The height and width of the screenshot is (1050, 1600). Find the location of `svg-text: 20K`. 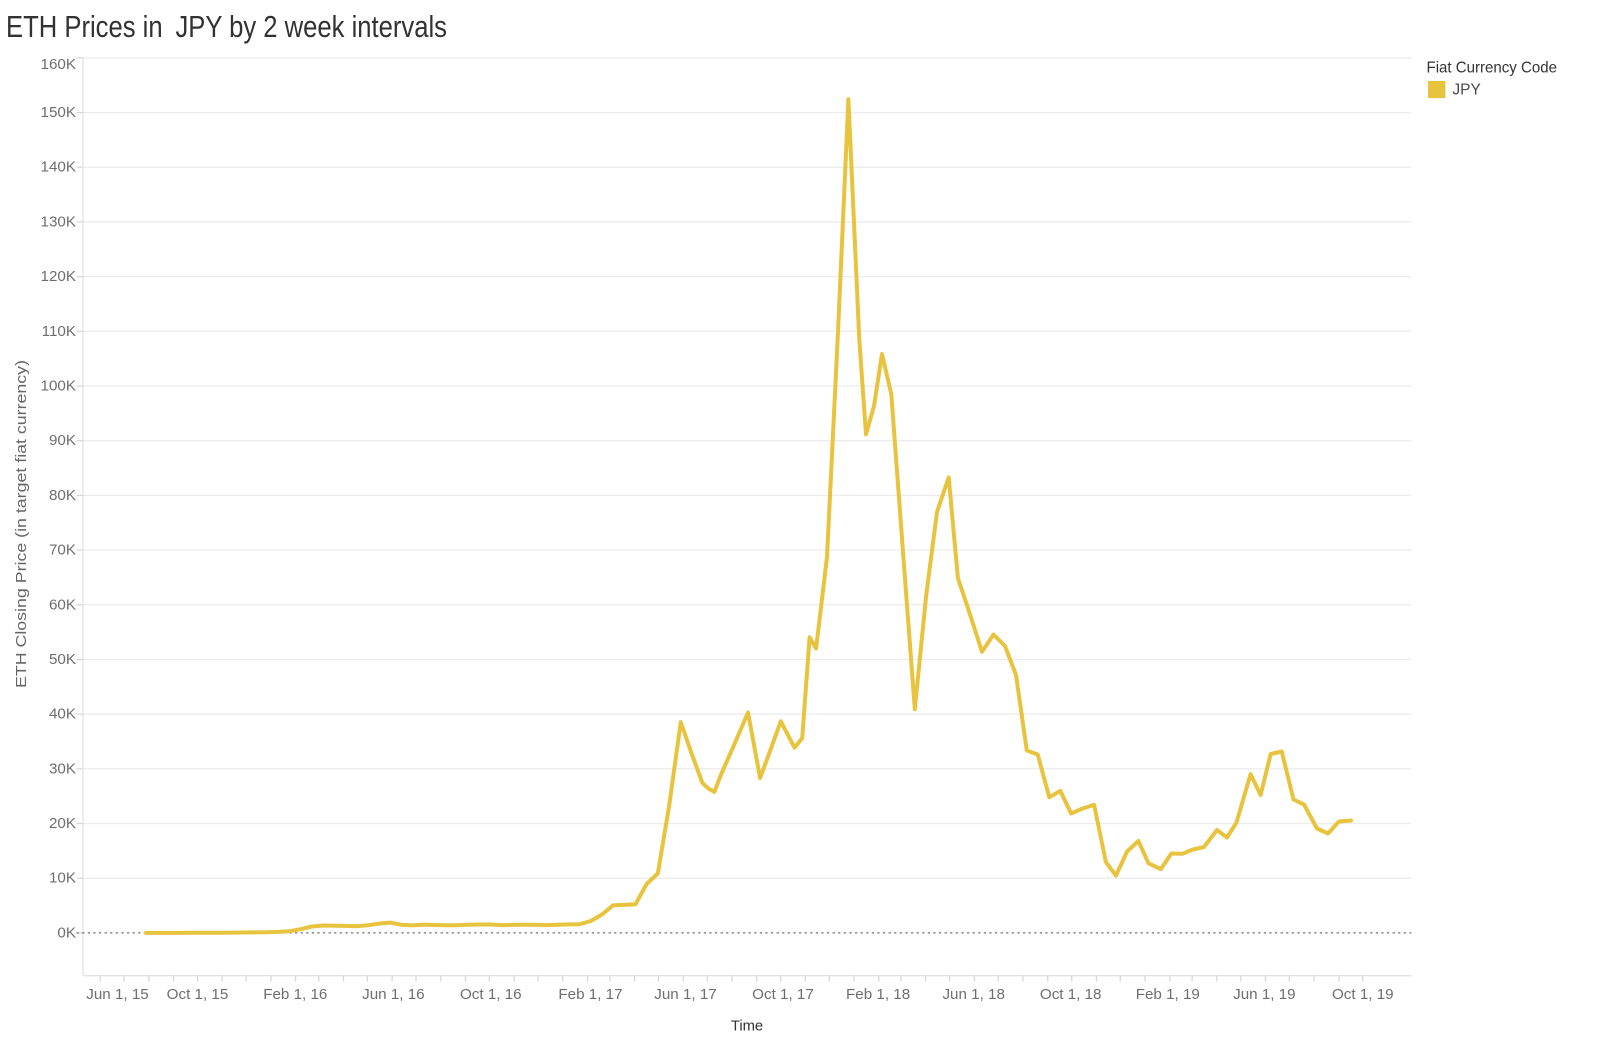

svg-text: 20K is located at coordinates (62, 823).